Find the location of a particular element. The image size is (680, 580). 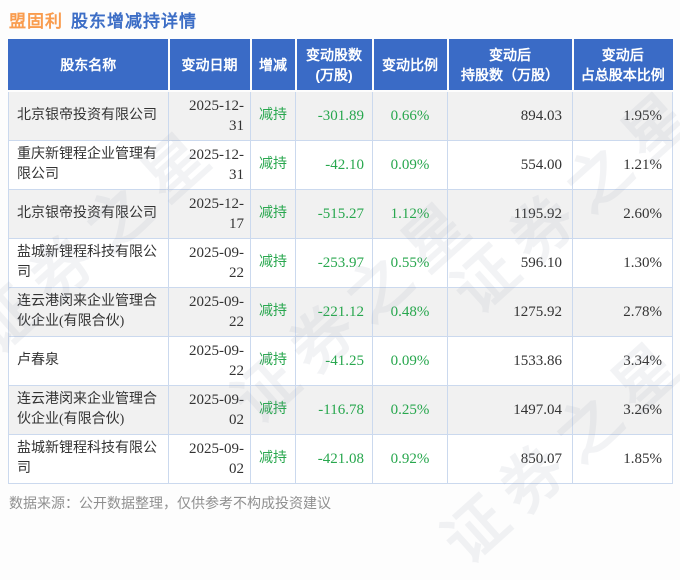

page-title: 盟固利 股东增减持详情 is located at coordinates (340, 16).